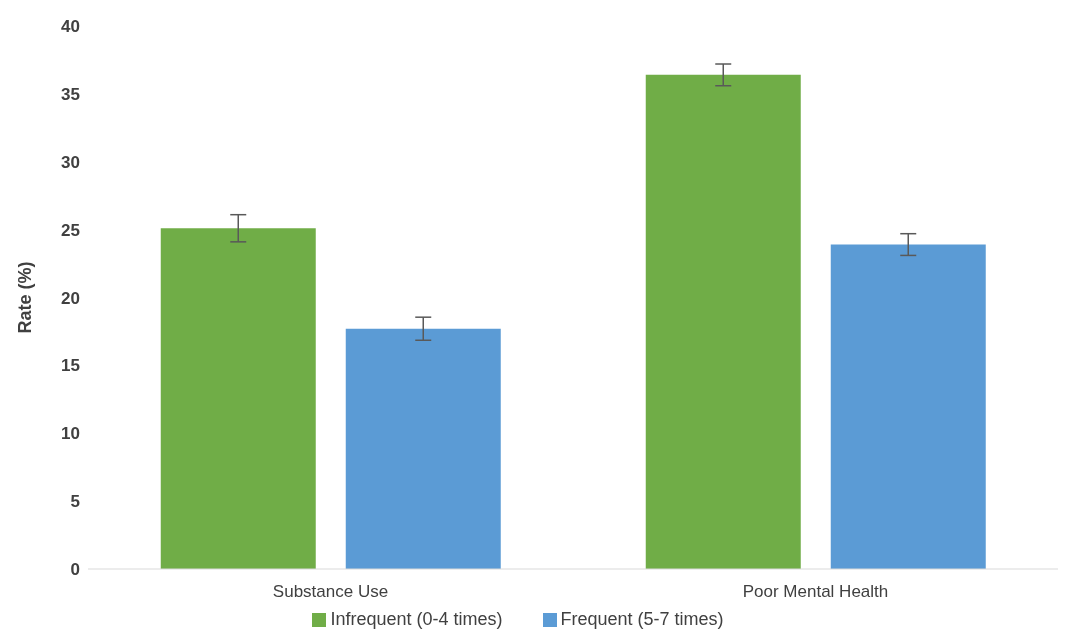 The height and width of the screenshot is (630, 1071). I want to click on y-tick-label: 25, so click(70, 230).